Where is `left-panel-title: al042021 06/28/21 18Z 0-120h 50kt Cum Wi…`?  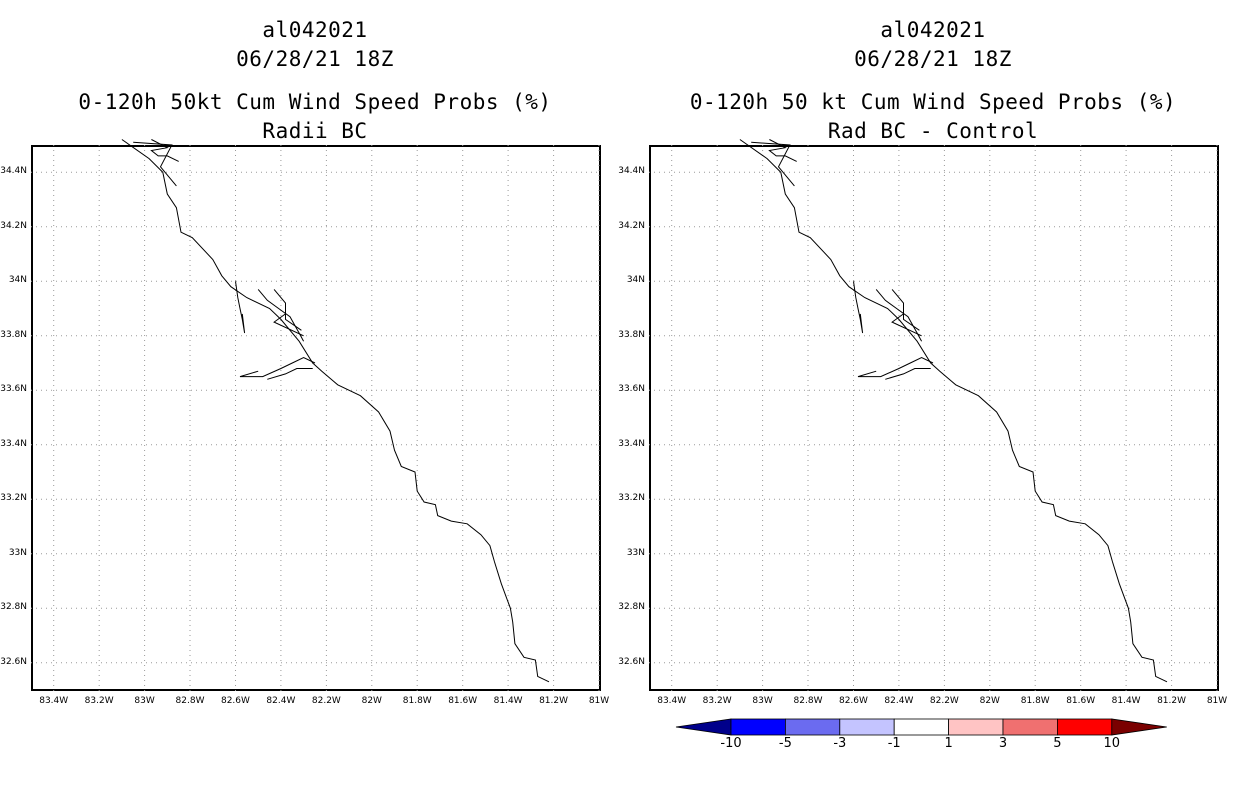 left-panel-title: al042021 06/28/21 18Z 0-120h 50kt Cum Wi… is located at coordinates (315, 81).